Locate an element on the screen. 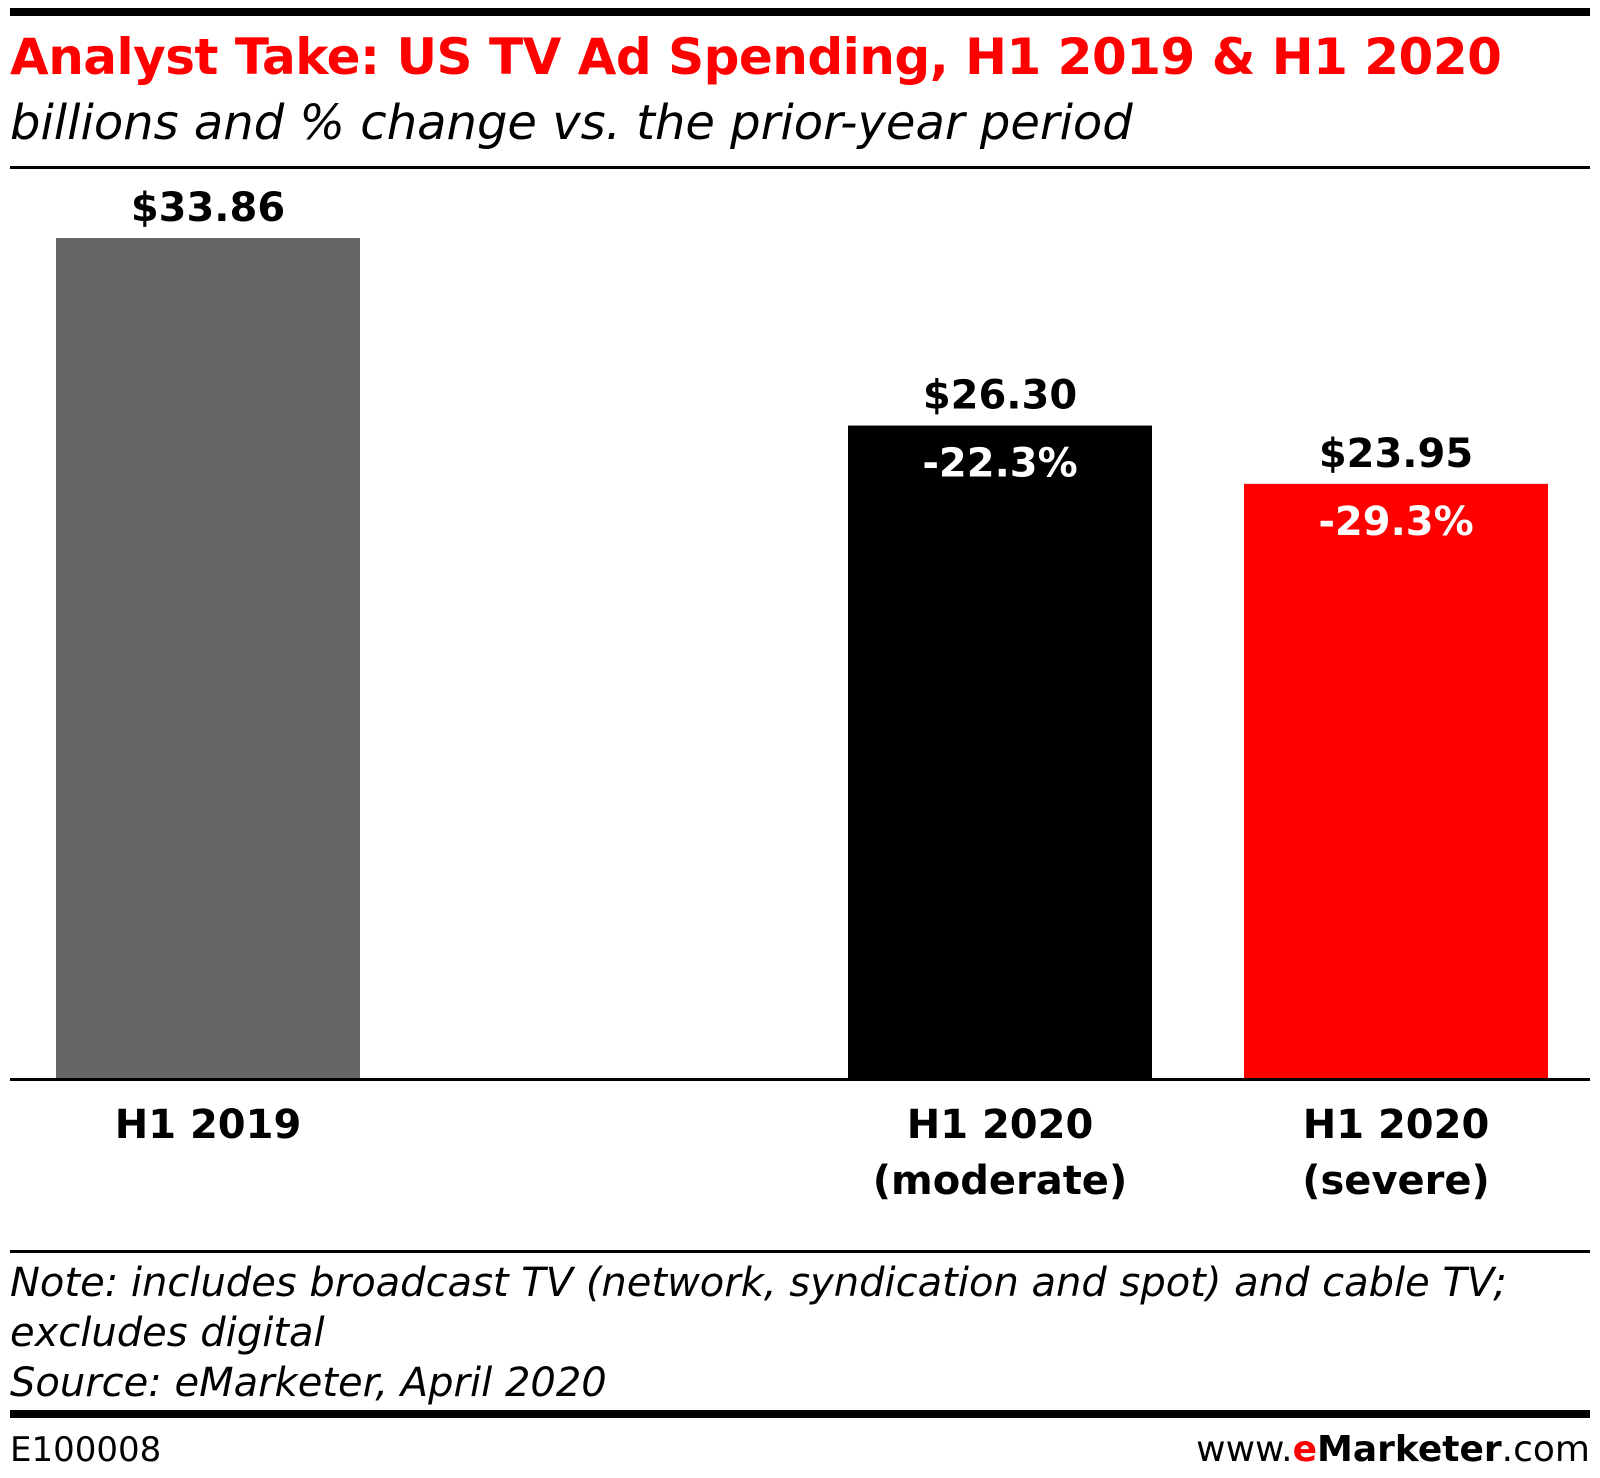 This screenshot has width=1600, height=1478. chart-id: E100008 is located at coordinates (86, 1450).